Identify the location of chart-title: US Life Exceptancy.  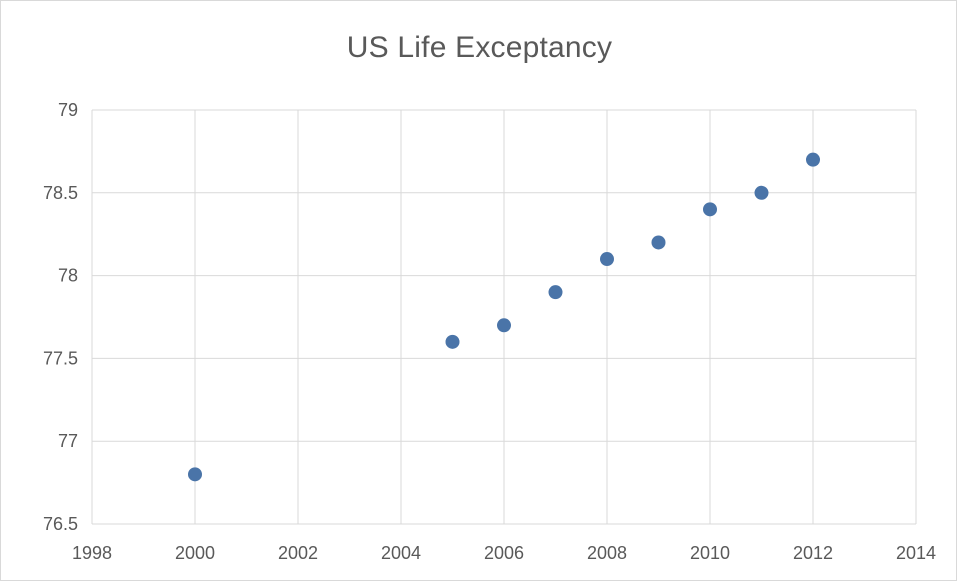
(479, 47).